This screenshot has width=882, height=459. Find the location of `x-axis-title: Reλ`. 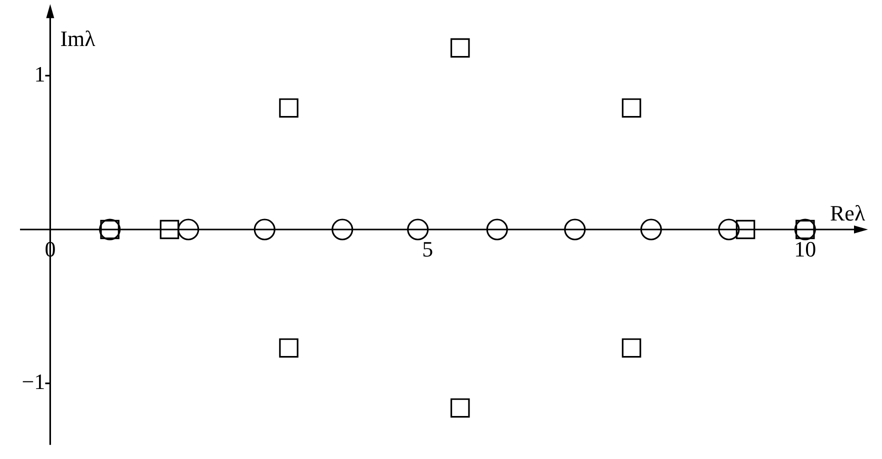

x-axis-title: Reλ is located at coordinates (848, 213).